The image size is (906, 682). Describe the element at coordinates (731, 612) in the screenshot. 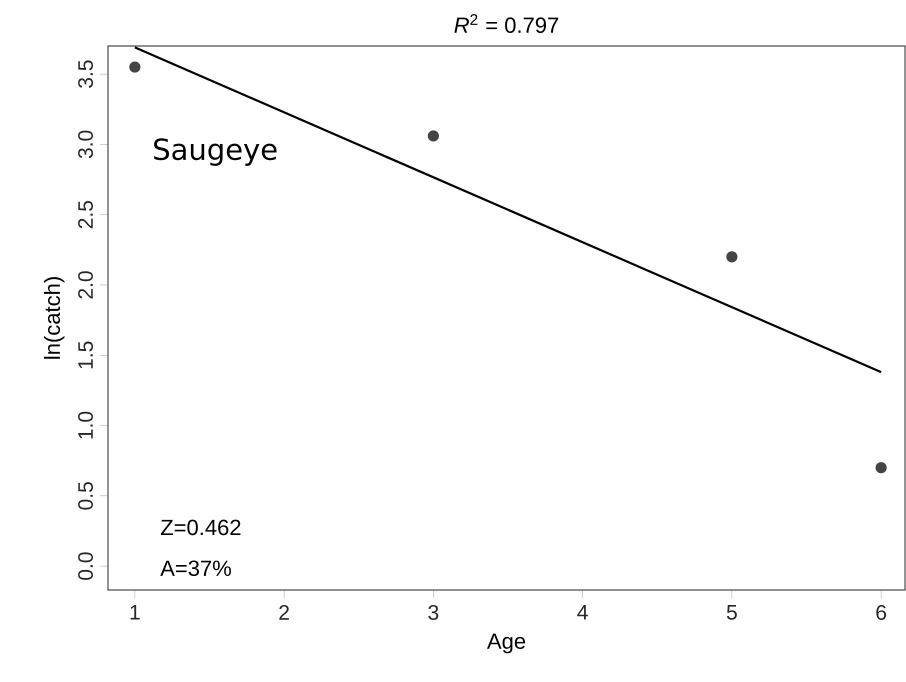

I see `x-tick-label: 5` at that location.